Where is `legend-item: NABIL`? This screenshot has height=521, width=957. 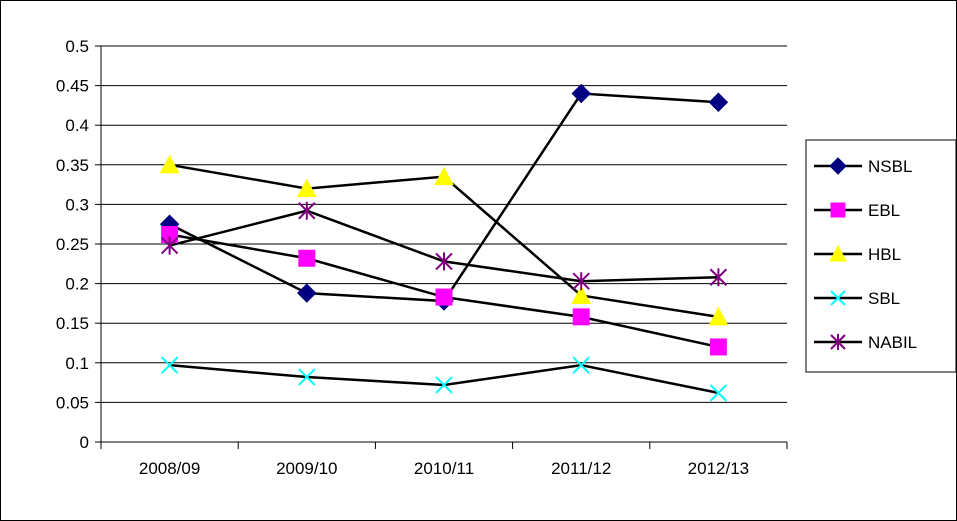
legend-item: NABIL is located at coordinates (865, 342).